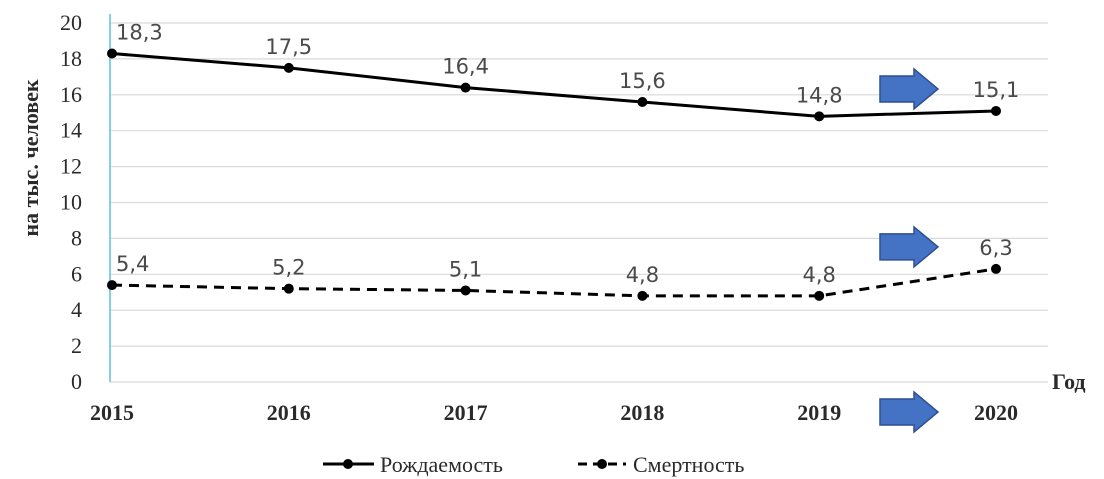 This screenshot has width=1104, height=479. Describe the element at coordinates (71, 166) in the screenshot. I see `y-tick-label: 12` at that location.